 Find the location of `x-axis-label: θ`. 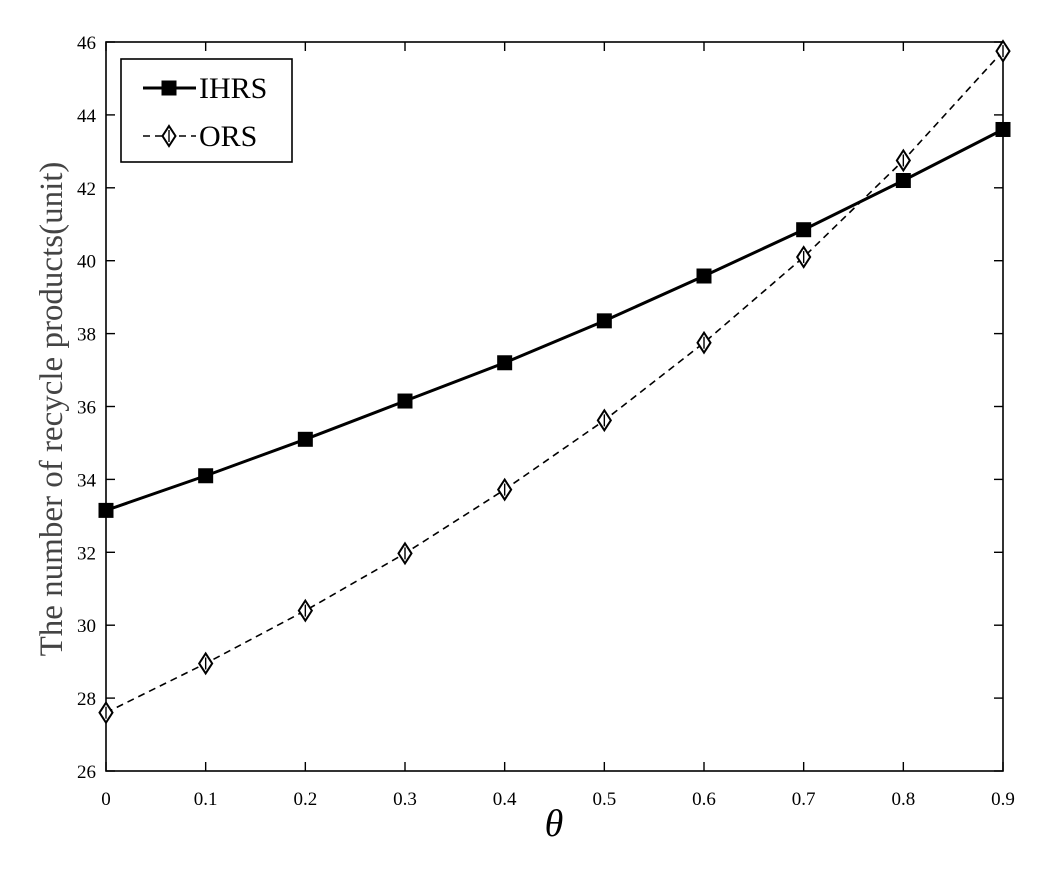

x-axis-label: θ is located at coordinates (554, 824).